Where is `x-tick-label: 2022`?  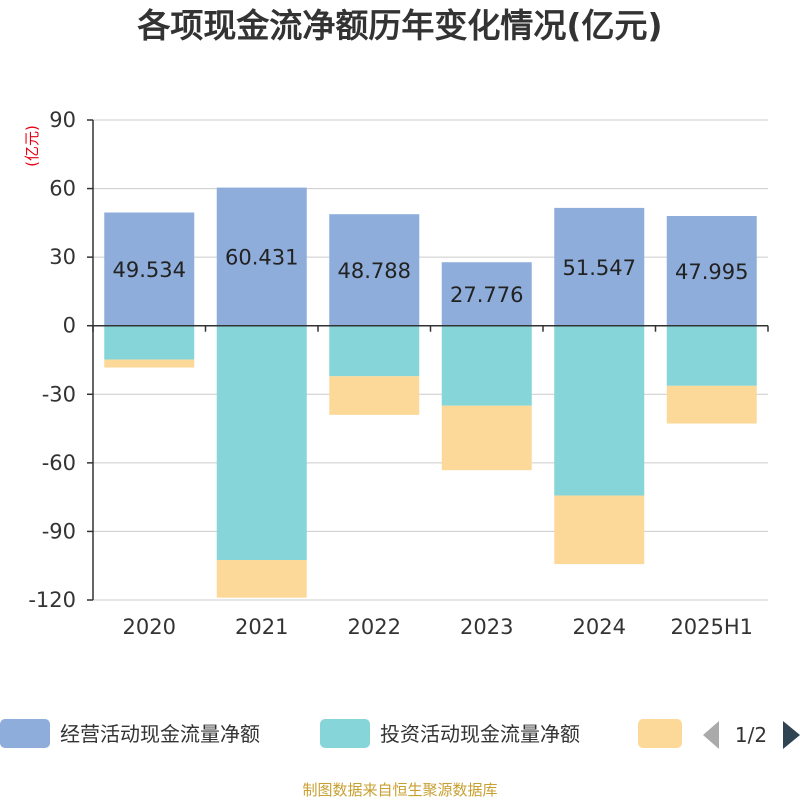
x-tick-label: 2022 is located at coordinates (374, 627).